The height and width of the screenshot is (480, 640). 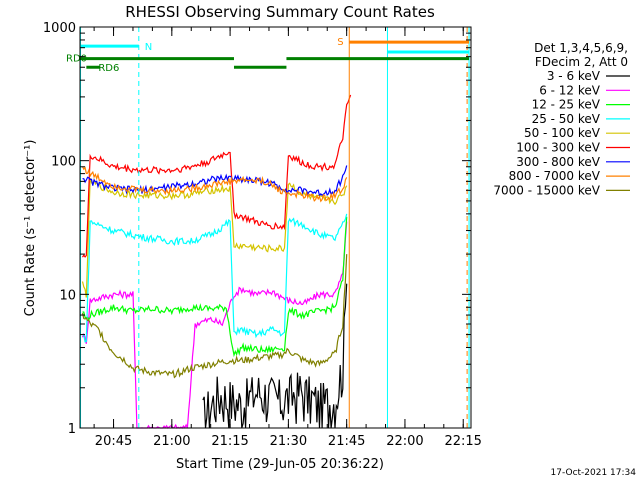 What do you see at coordinates (346, 441) in the screenshot?
I see `x-tick-label: 21:45` at bounding box center [346, 441].